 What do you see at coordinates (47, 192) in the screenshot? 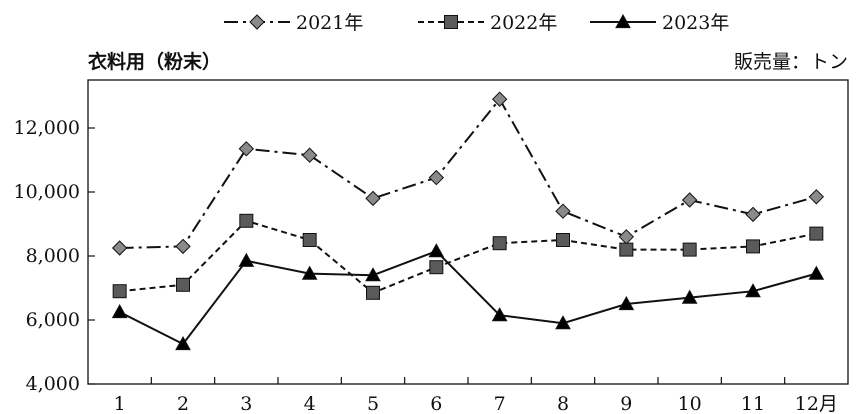
I see `y-tick-label: 10,000` at bounding box center [47, 192].